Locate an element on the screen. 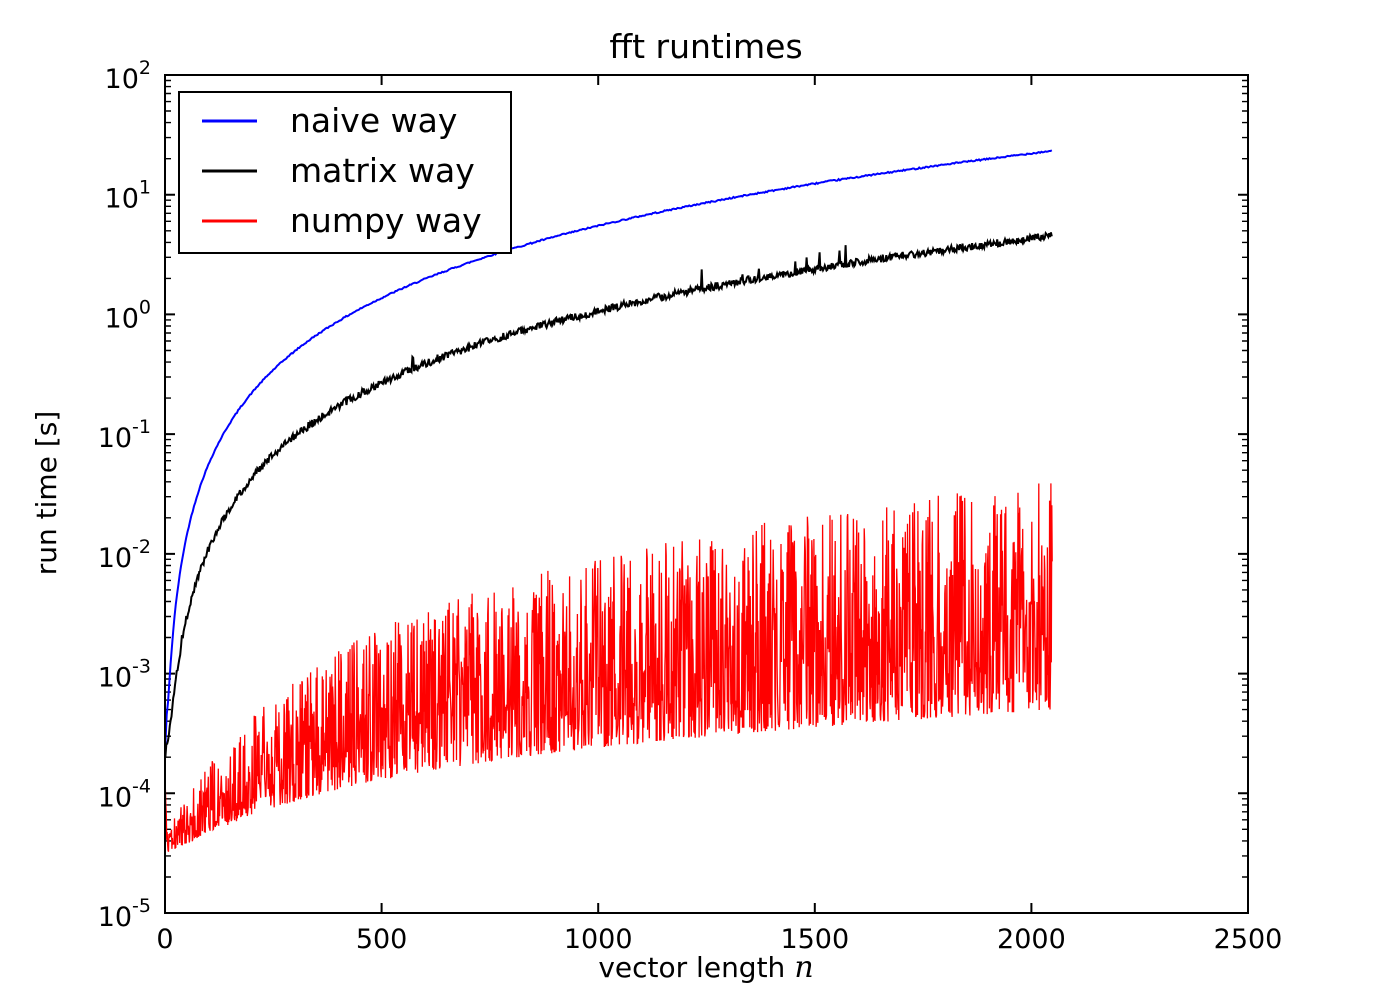 This screenshot has height=995, width=1376. legend-entry-numpy: numpy way is located at coordinates (342, 220).